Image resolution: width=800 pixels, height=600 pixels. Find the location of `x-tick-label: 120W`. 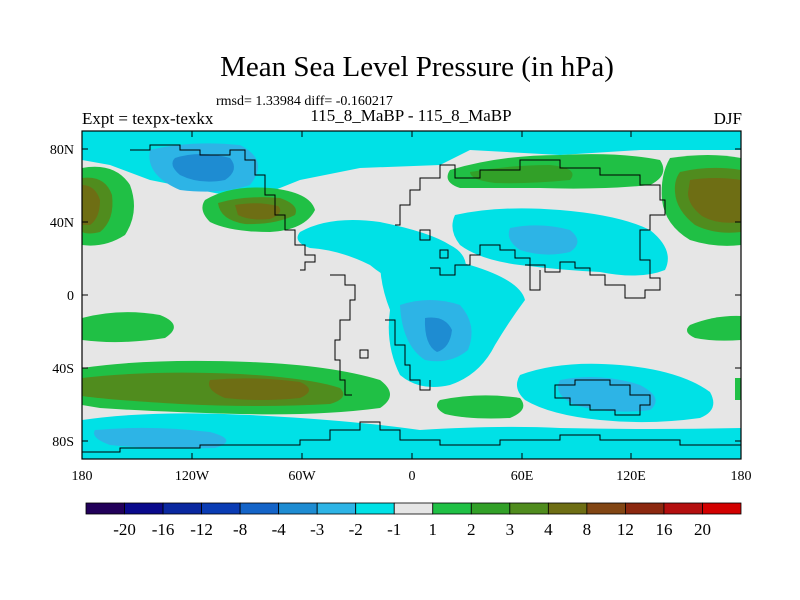

x-tick-label: 120W is located at coordinates (192, 476).